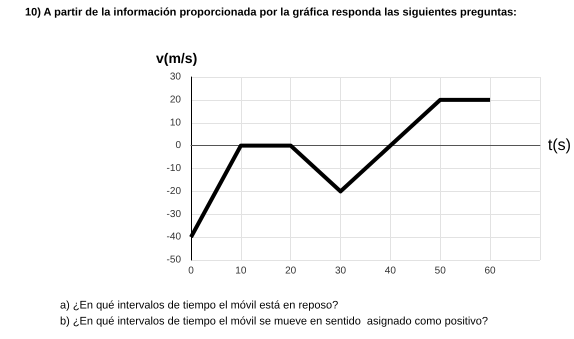  Describe the element at coordinates (440, 271) in the screenshot. I see `x-tick-label: 50` at that location.